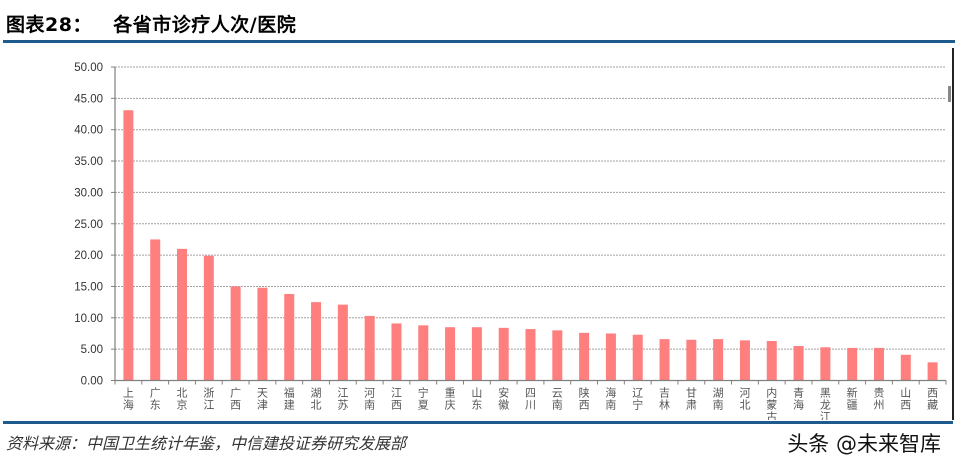 The width and height of the screenshot is (955, 468). Describe the element at coordinates (208, 393) in the screenshot. I see `x-tick-label: 浙` at that location.